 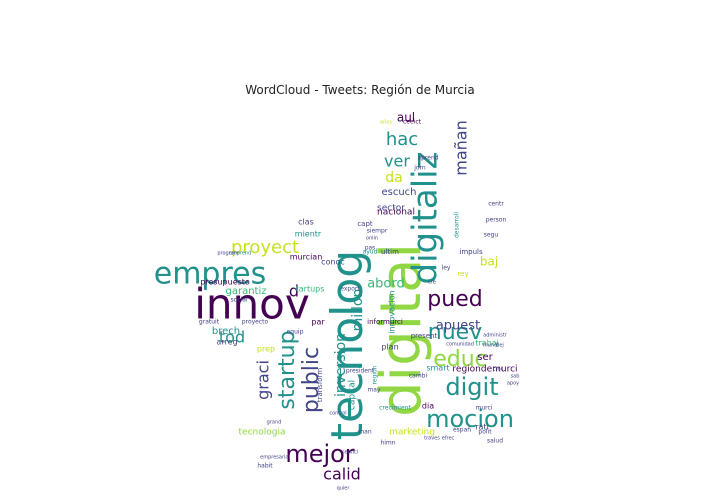 I want to click on cloud-word: murci, so click(x=484, y=408).